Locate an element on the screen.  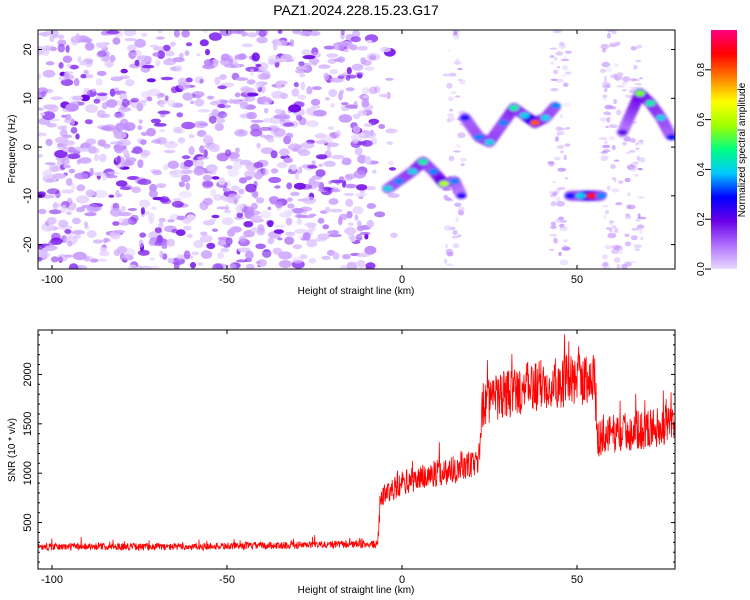
snr-y-label: SNR (10 * v/v) is located at coordinates (12, 450).